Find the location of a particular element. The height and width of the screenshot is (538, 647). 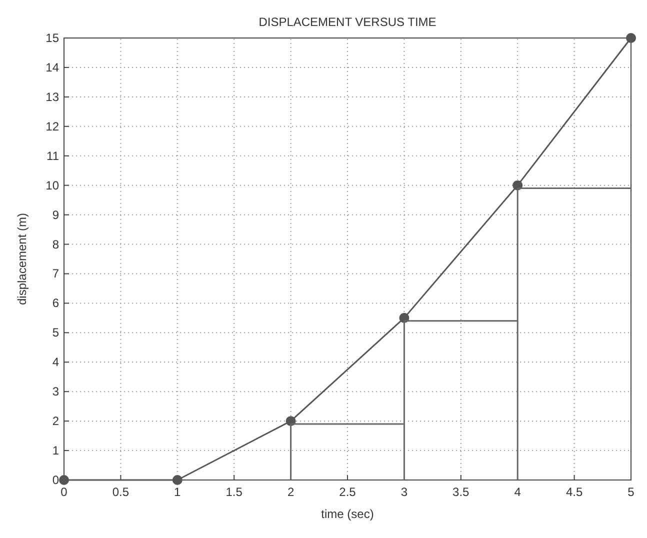

y-tick-label: 3 is located at coordinates (56, 391).